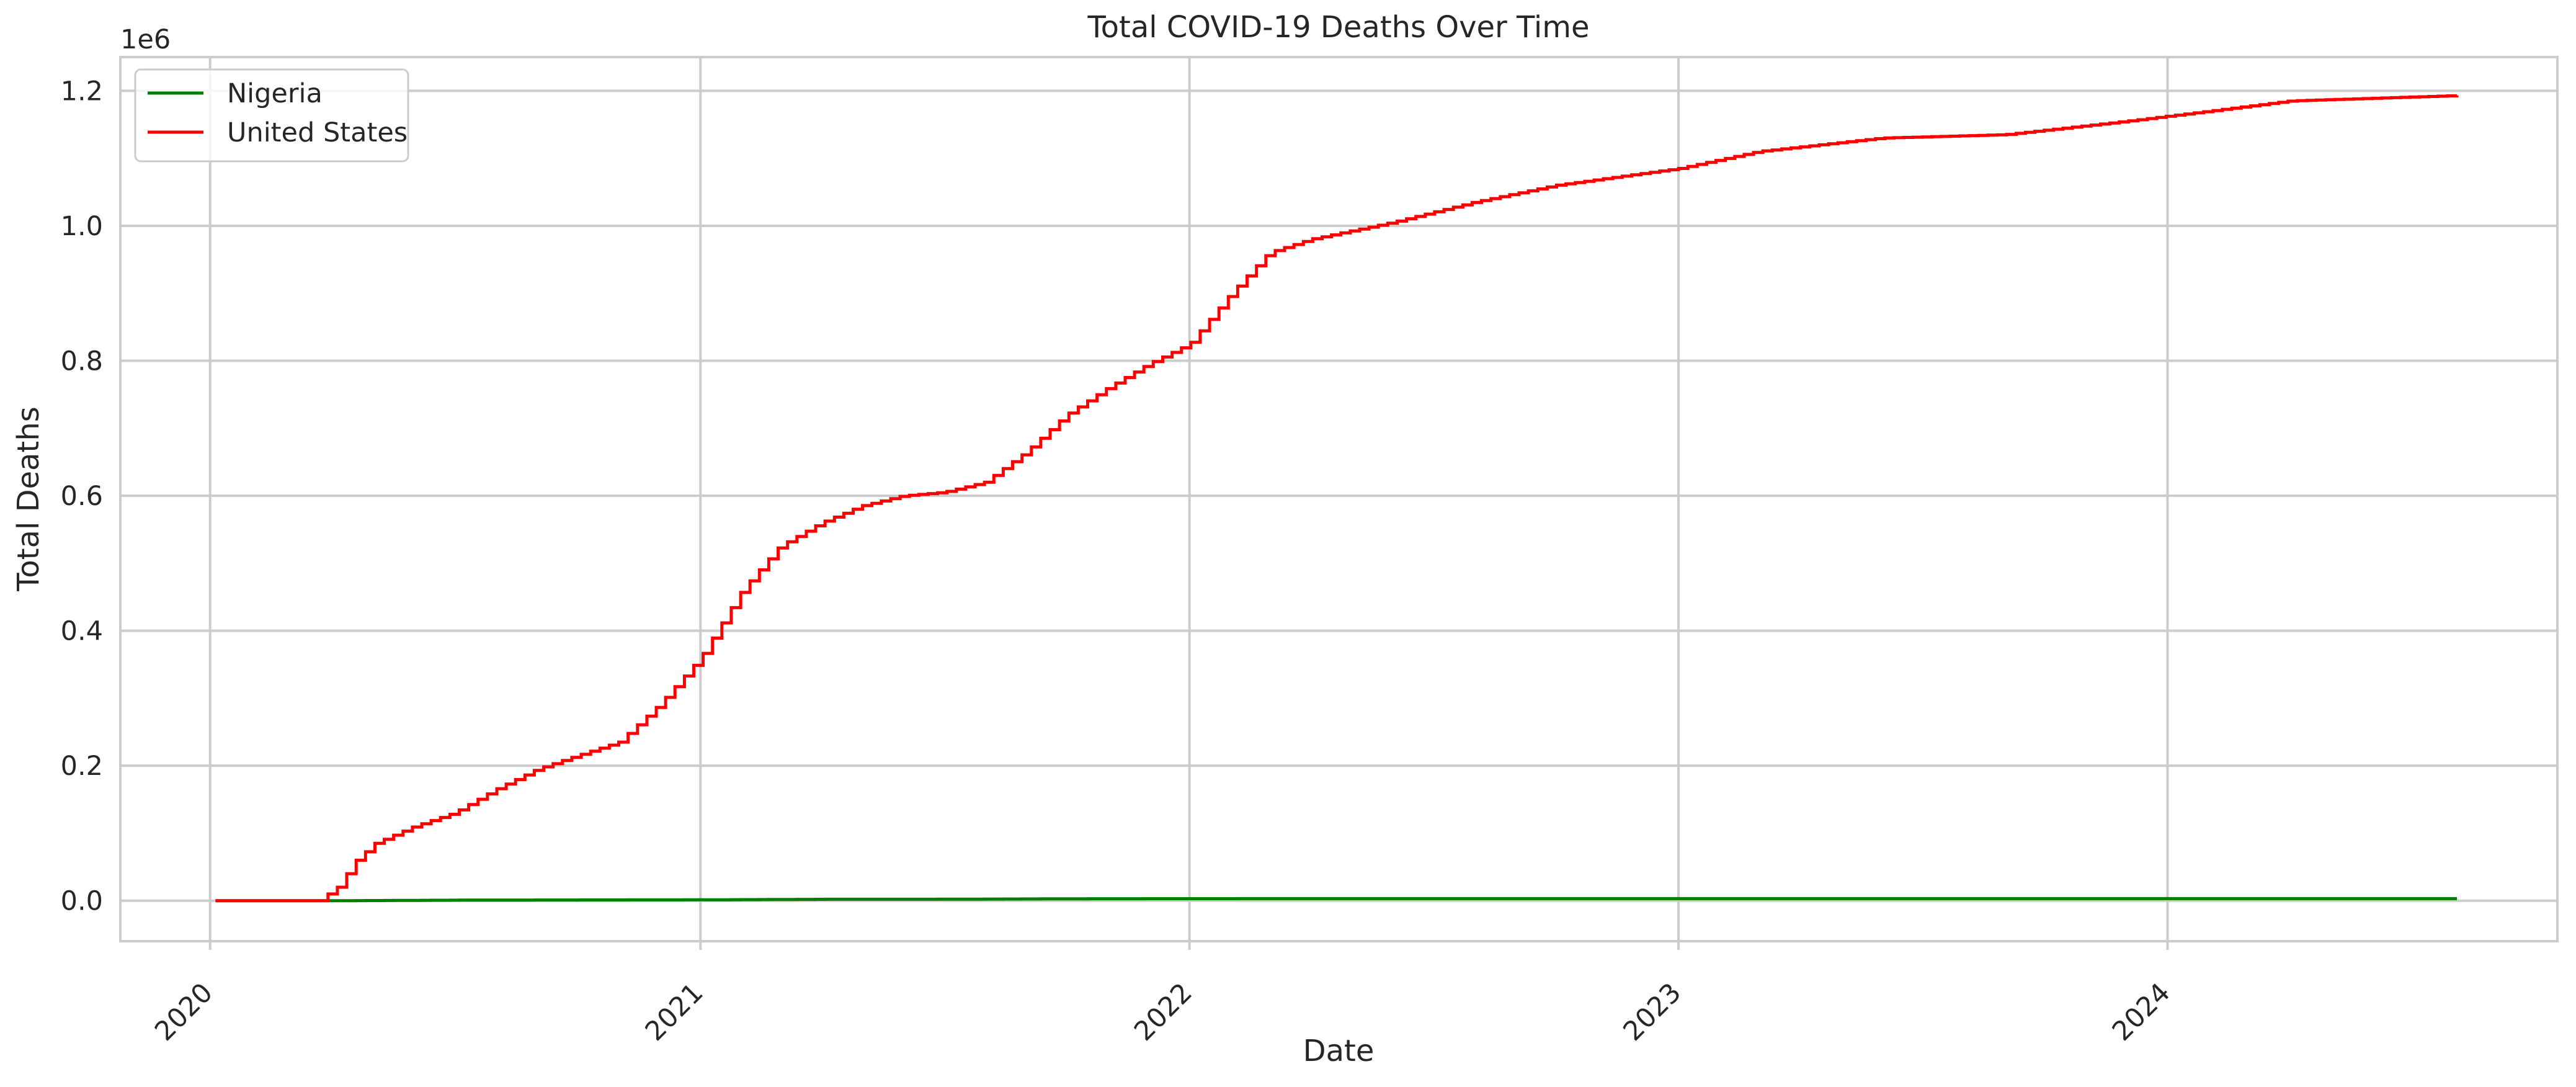 The width and height of the screenshot is (2576, 1087). What do you see at coordinates (1163, 1012) in the screenshot?
I see `x-tick-label: 2022` at bounding box center [1163, 1012].